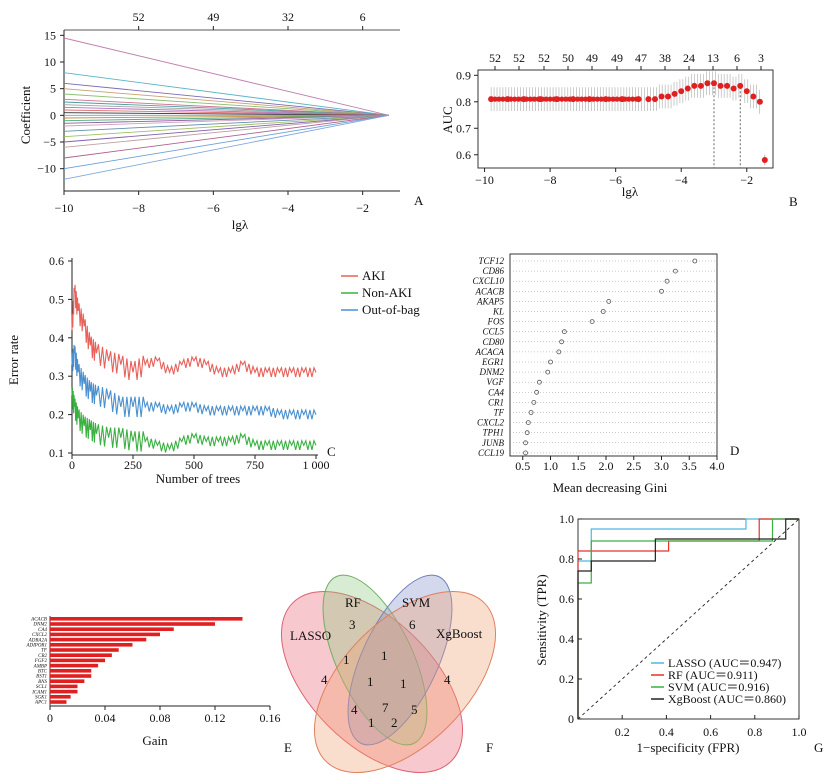 The image size is (836, 775). What do you see at coordinates (155, 740) in the screenshot?
I see `panel-e-xlabel: Gain` at bounding box center [155, 740].